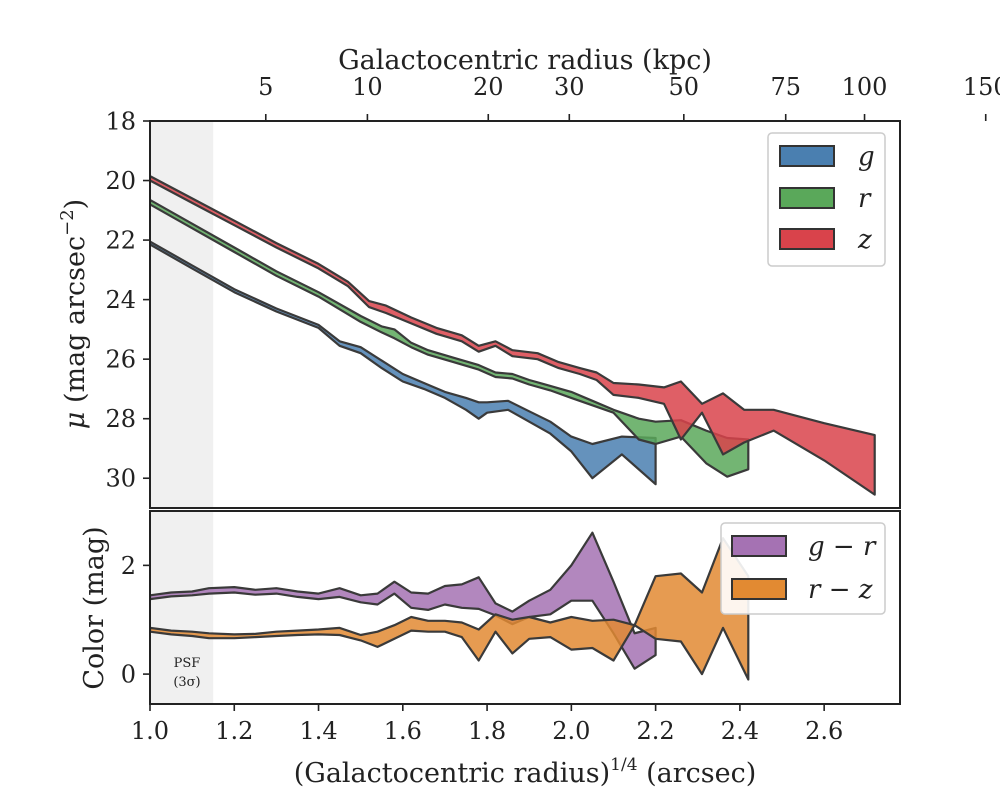 This screenshot has width=1000, height=800. Describe the element at coordinates (824, 731) in the screenshot. I see `x-tick-label: 2.6` at that location.